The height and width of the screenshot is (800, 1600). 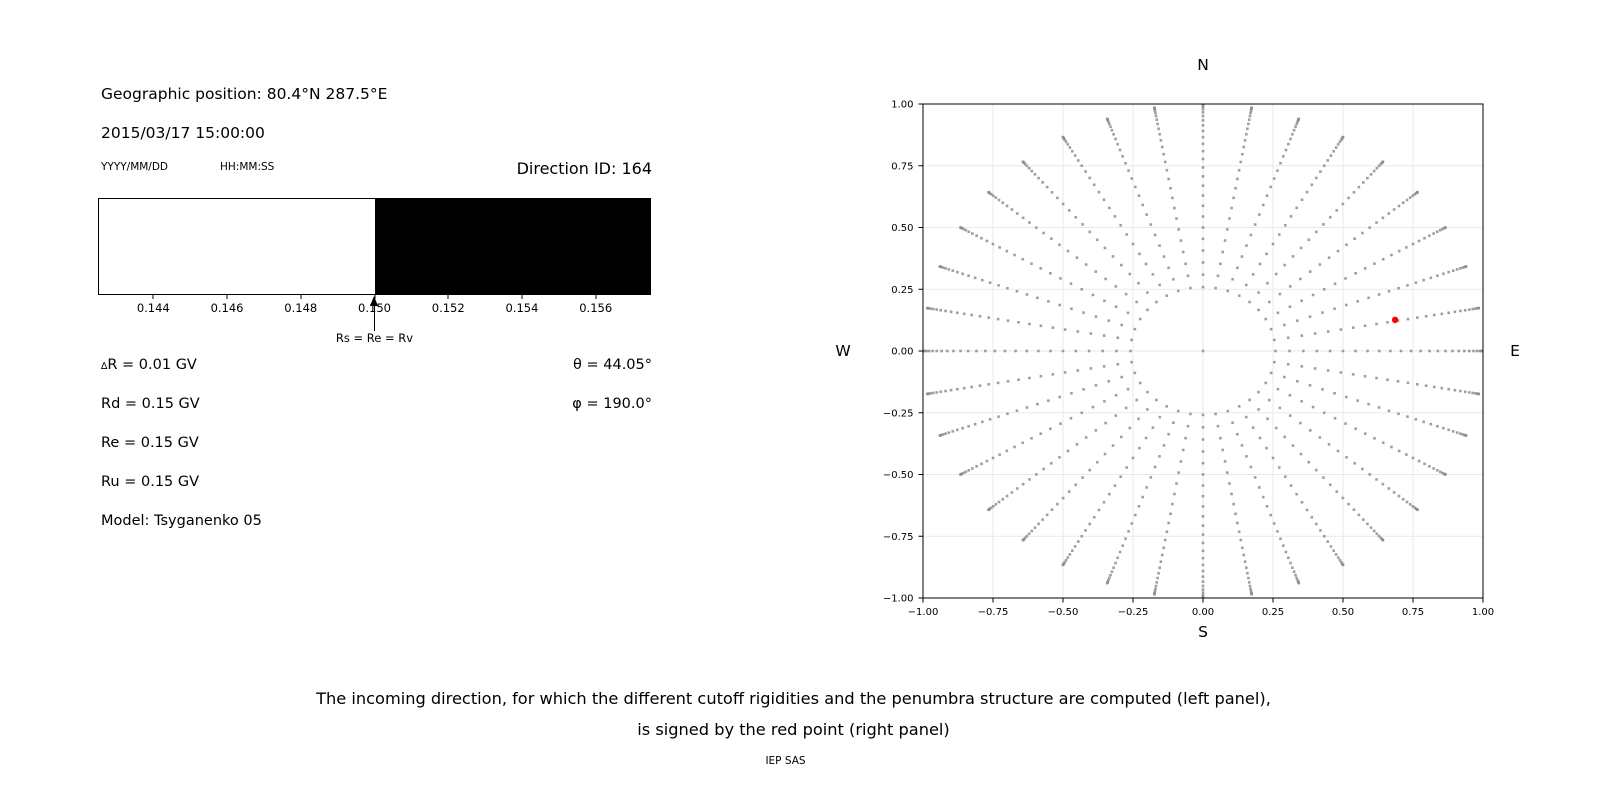 I want to click on y-tick-label: 0.75, so click(x=902, y=166).